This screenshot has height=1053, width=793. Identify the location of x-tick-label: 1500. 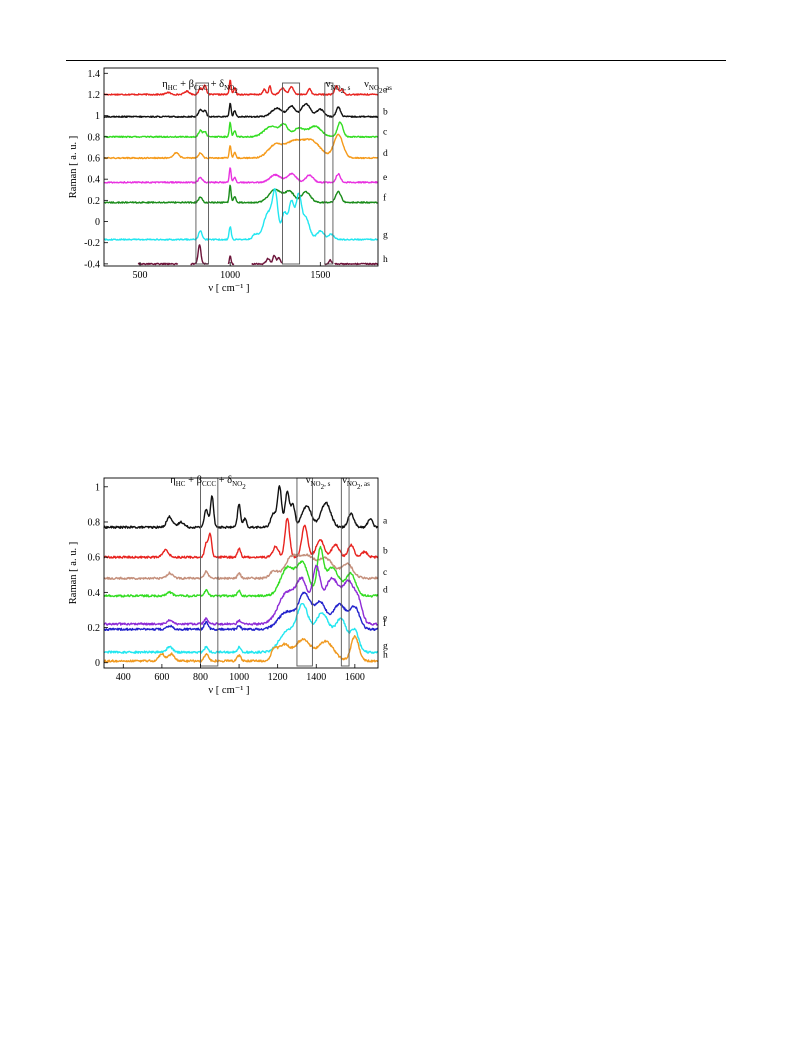
(320, 275).